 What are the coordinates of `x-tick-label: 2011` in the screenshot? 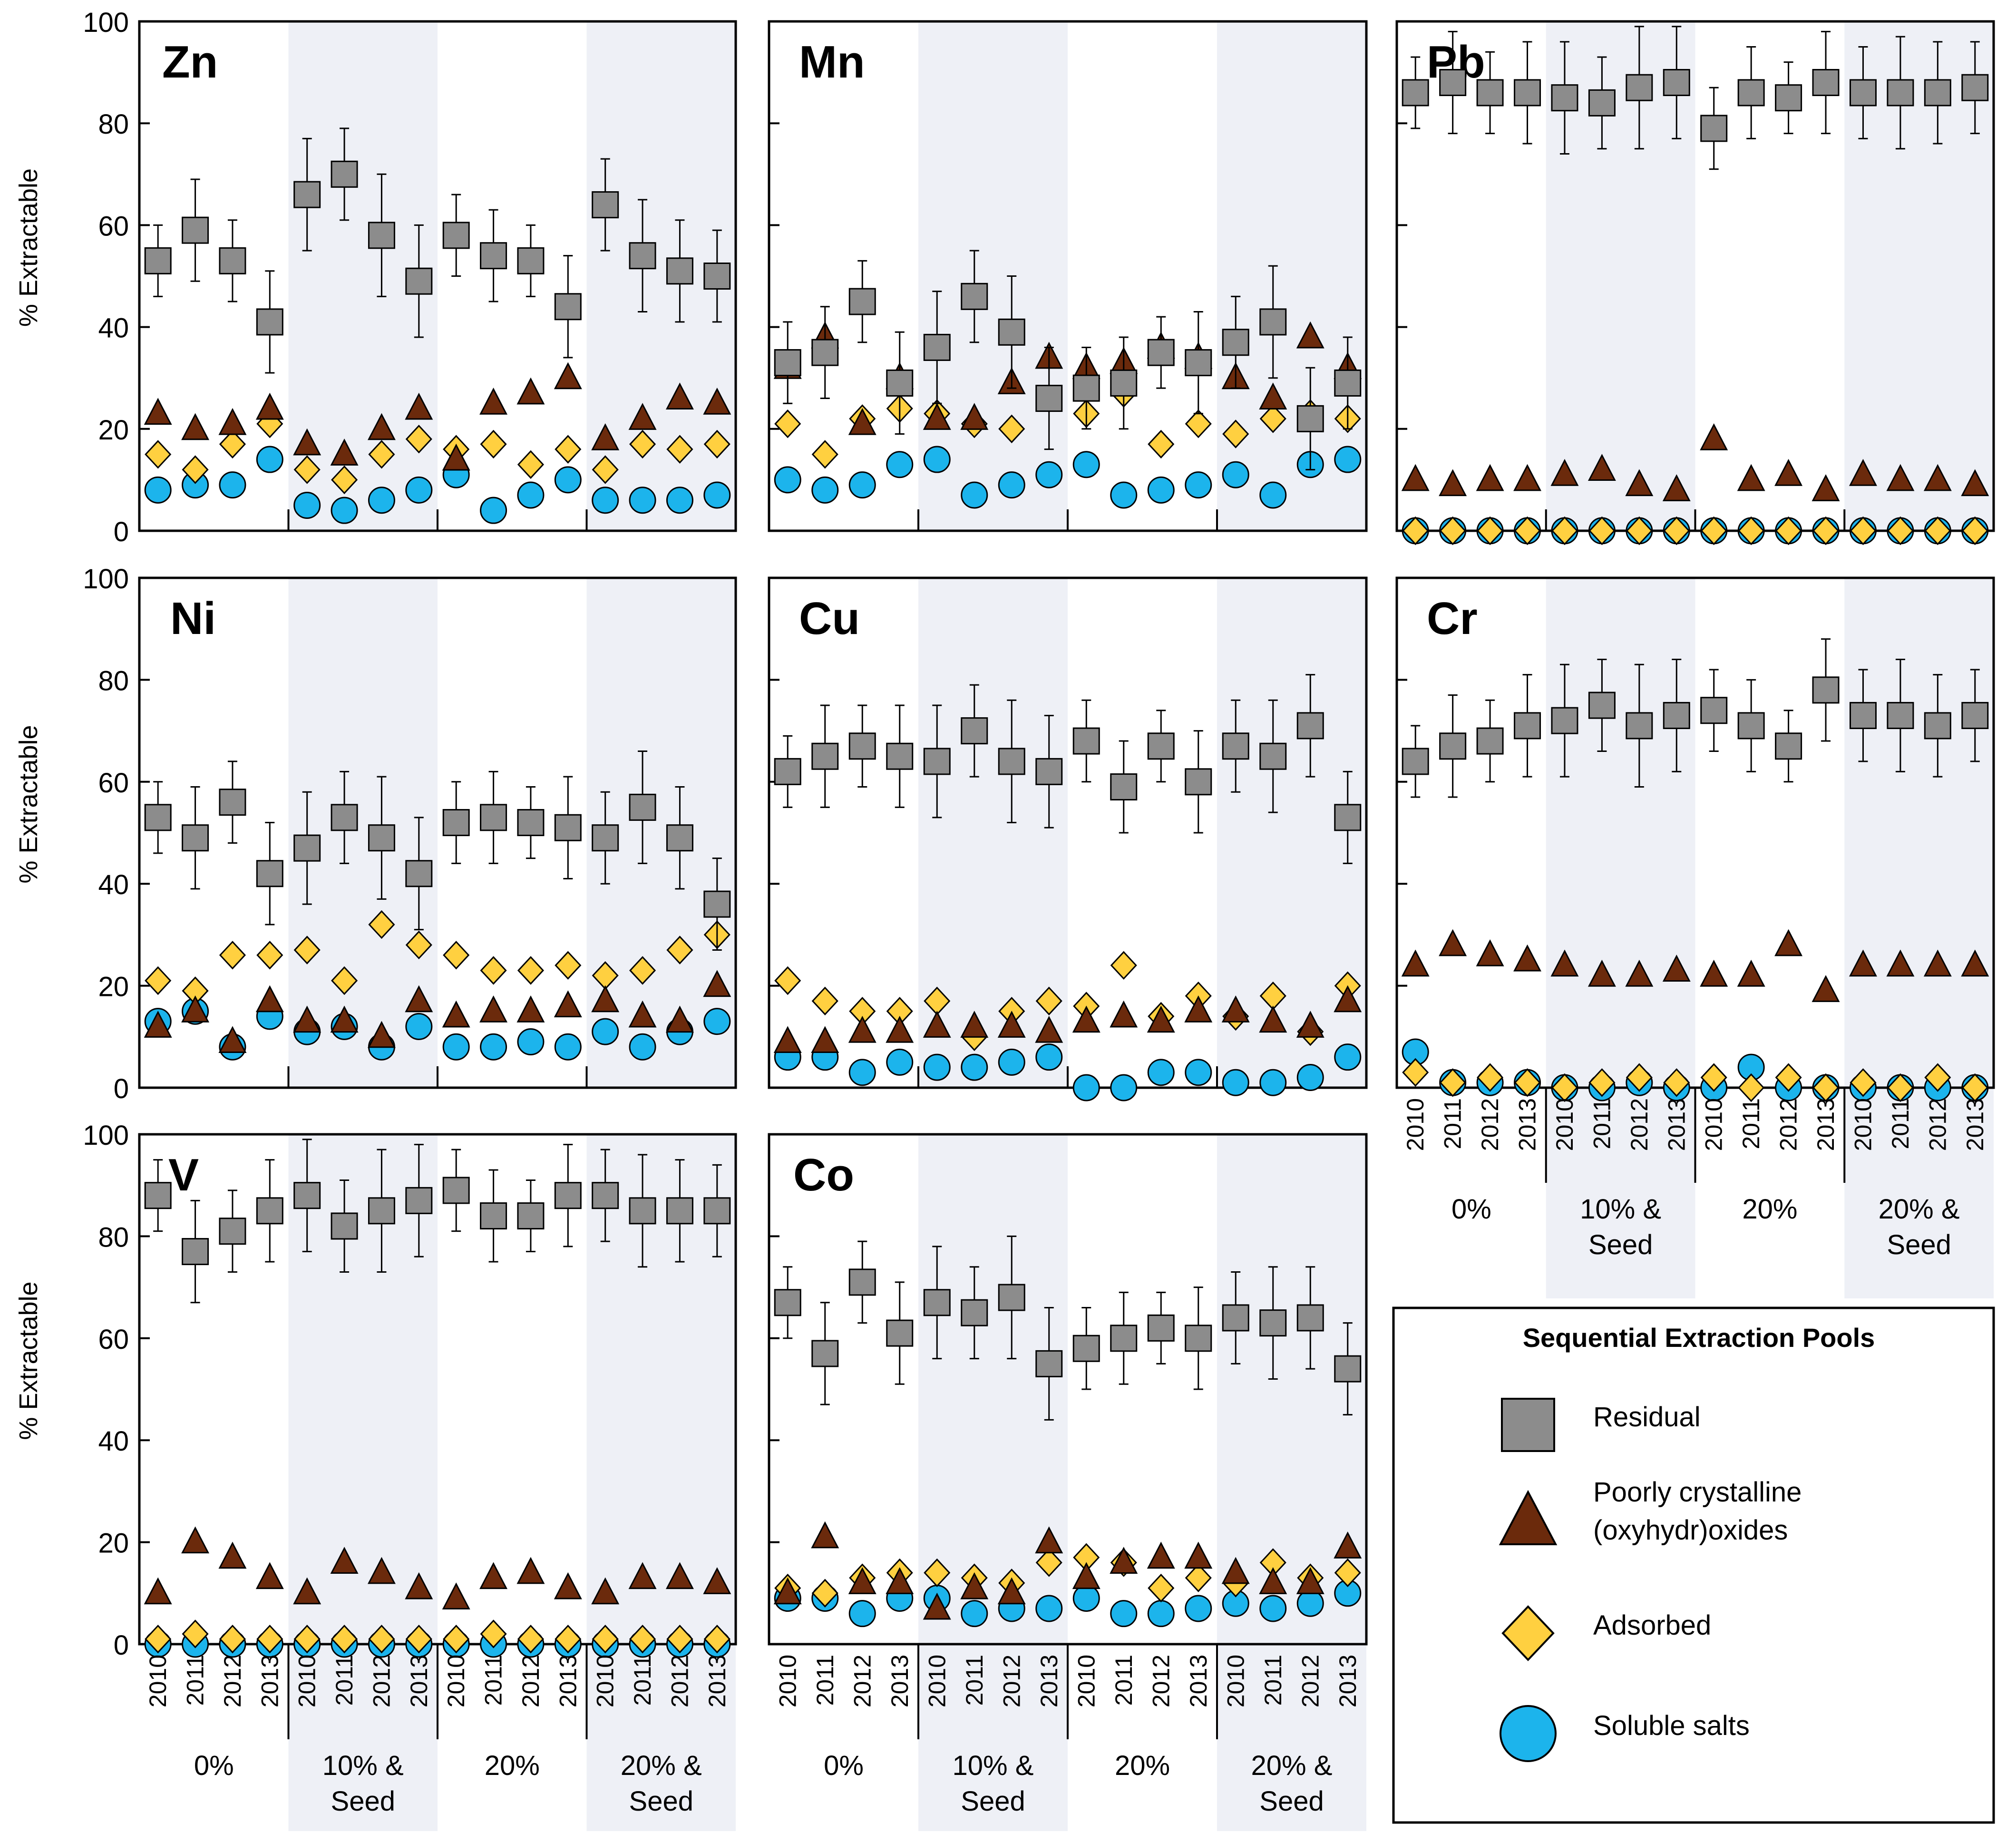 It's located at (344, 1680).